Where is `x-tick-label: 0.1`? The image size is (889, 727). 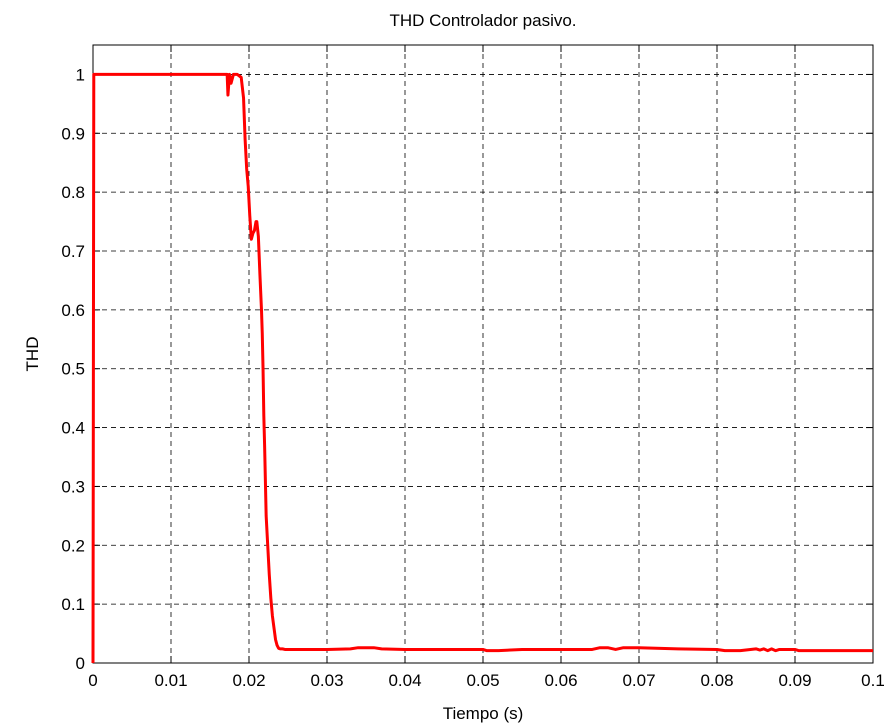 x-tick-label: 0.1 is located at coordinates (873, 680).